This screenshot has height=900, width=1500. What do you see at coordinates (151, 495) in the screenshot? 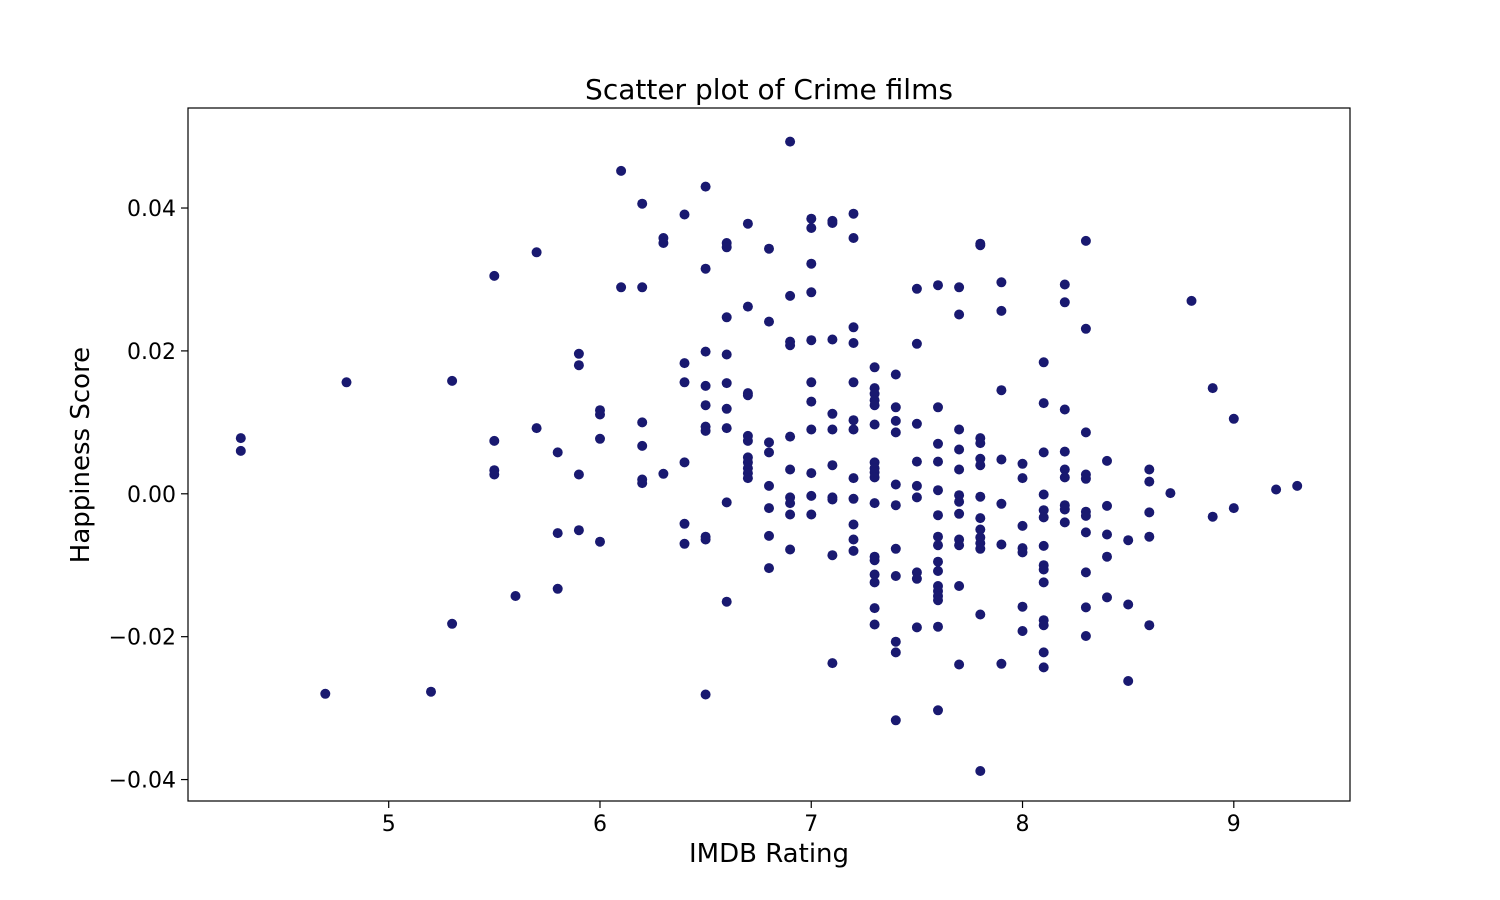
I see `y-tick-label: 0.00` at bounding box center [151, 495].